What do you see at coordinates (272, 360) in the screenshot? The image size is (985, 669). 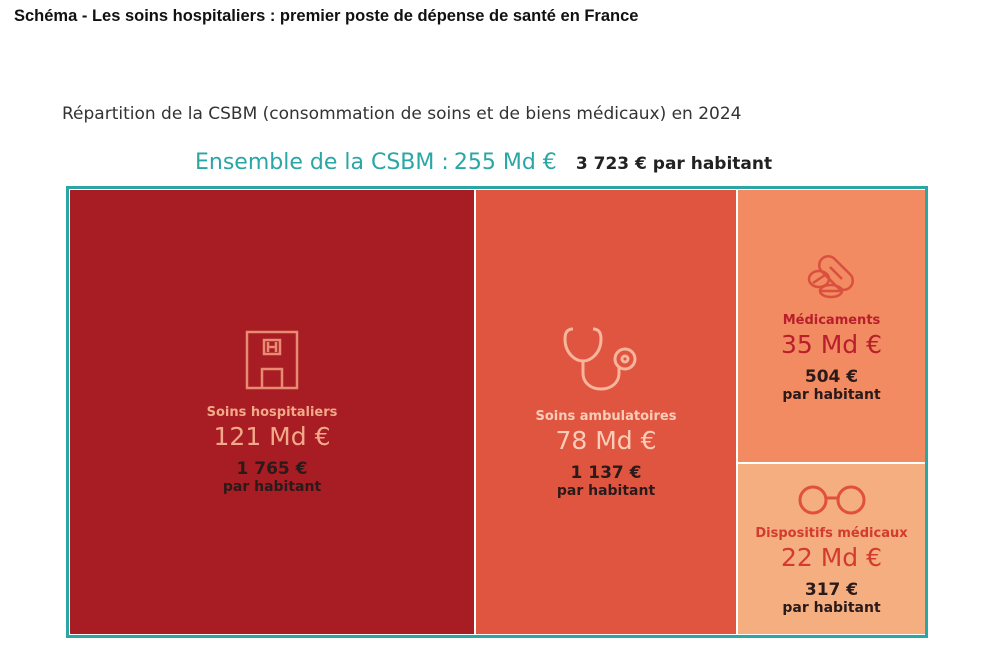 I see `hospital-icon` at bounding box center [272, 360].